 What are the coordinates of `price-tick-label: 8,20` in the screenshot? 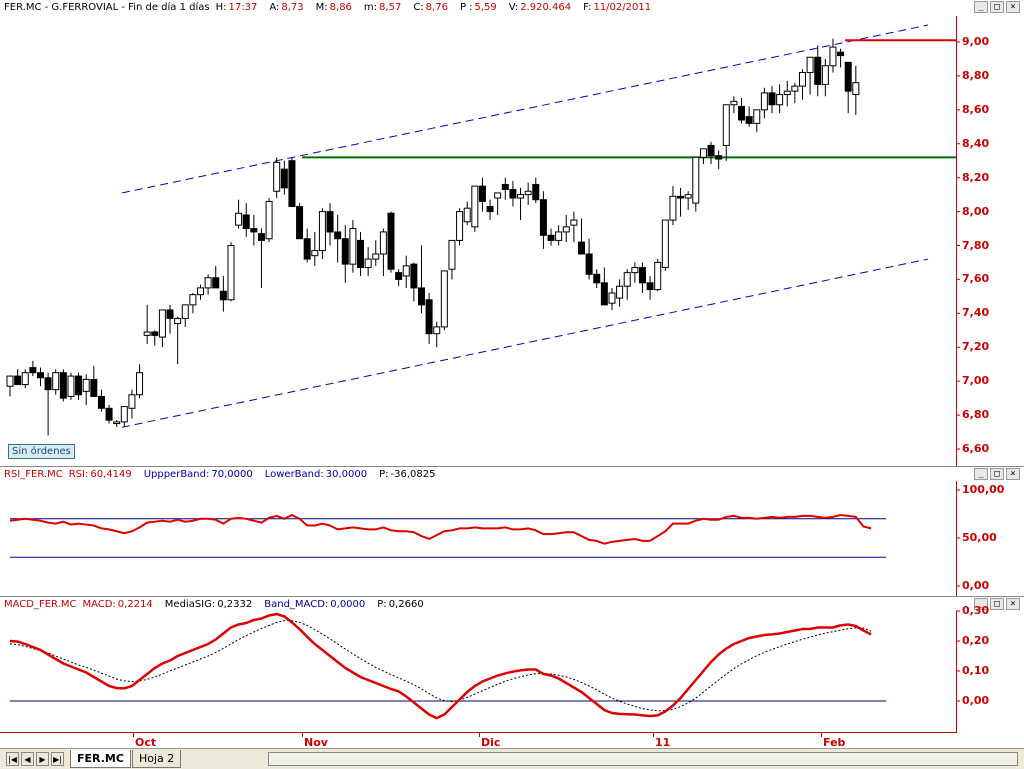 It's located at (976, 177).